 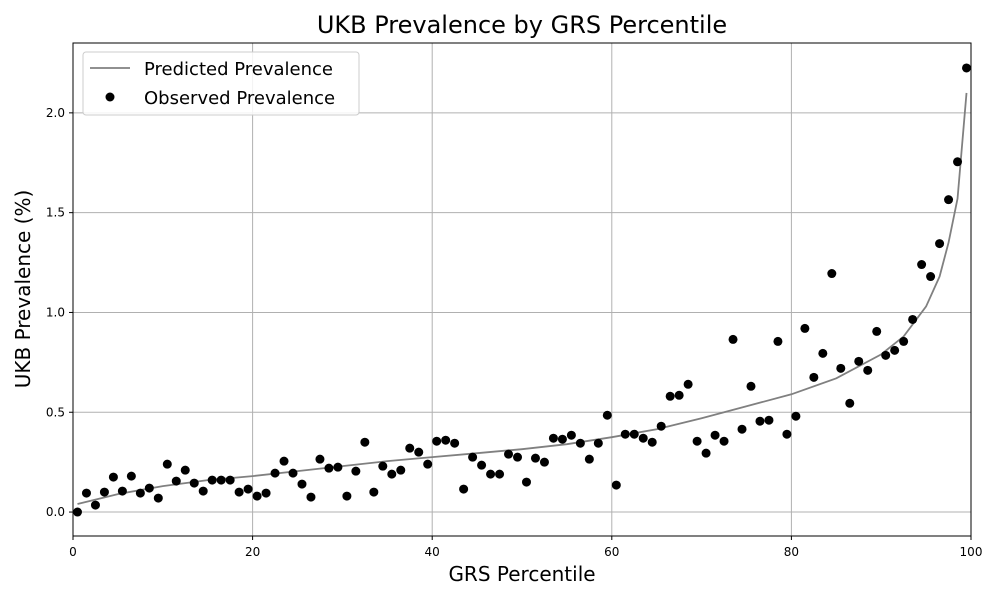 I want to click on legend-box, so click(x=221, y=83).